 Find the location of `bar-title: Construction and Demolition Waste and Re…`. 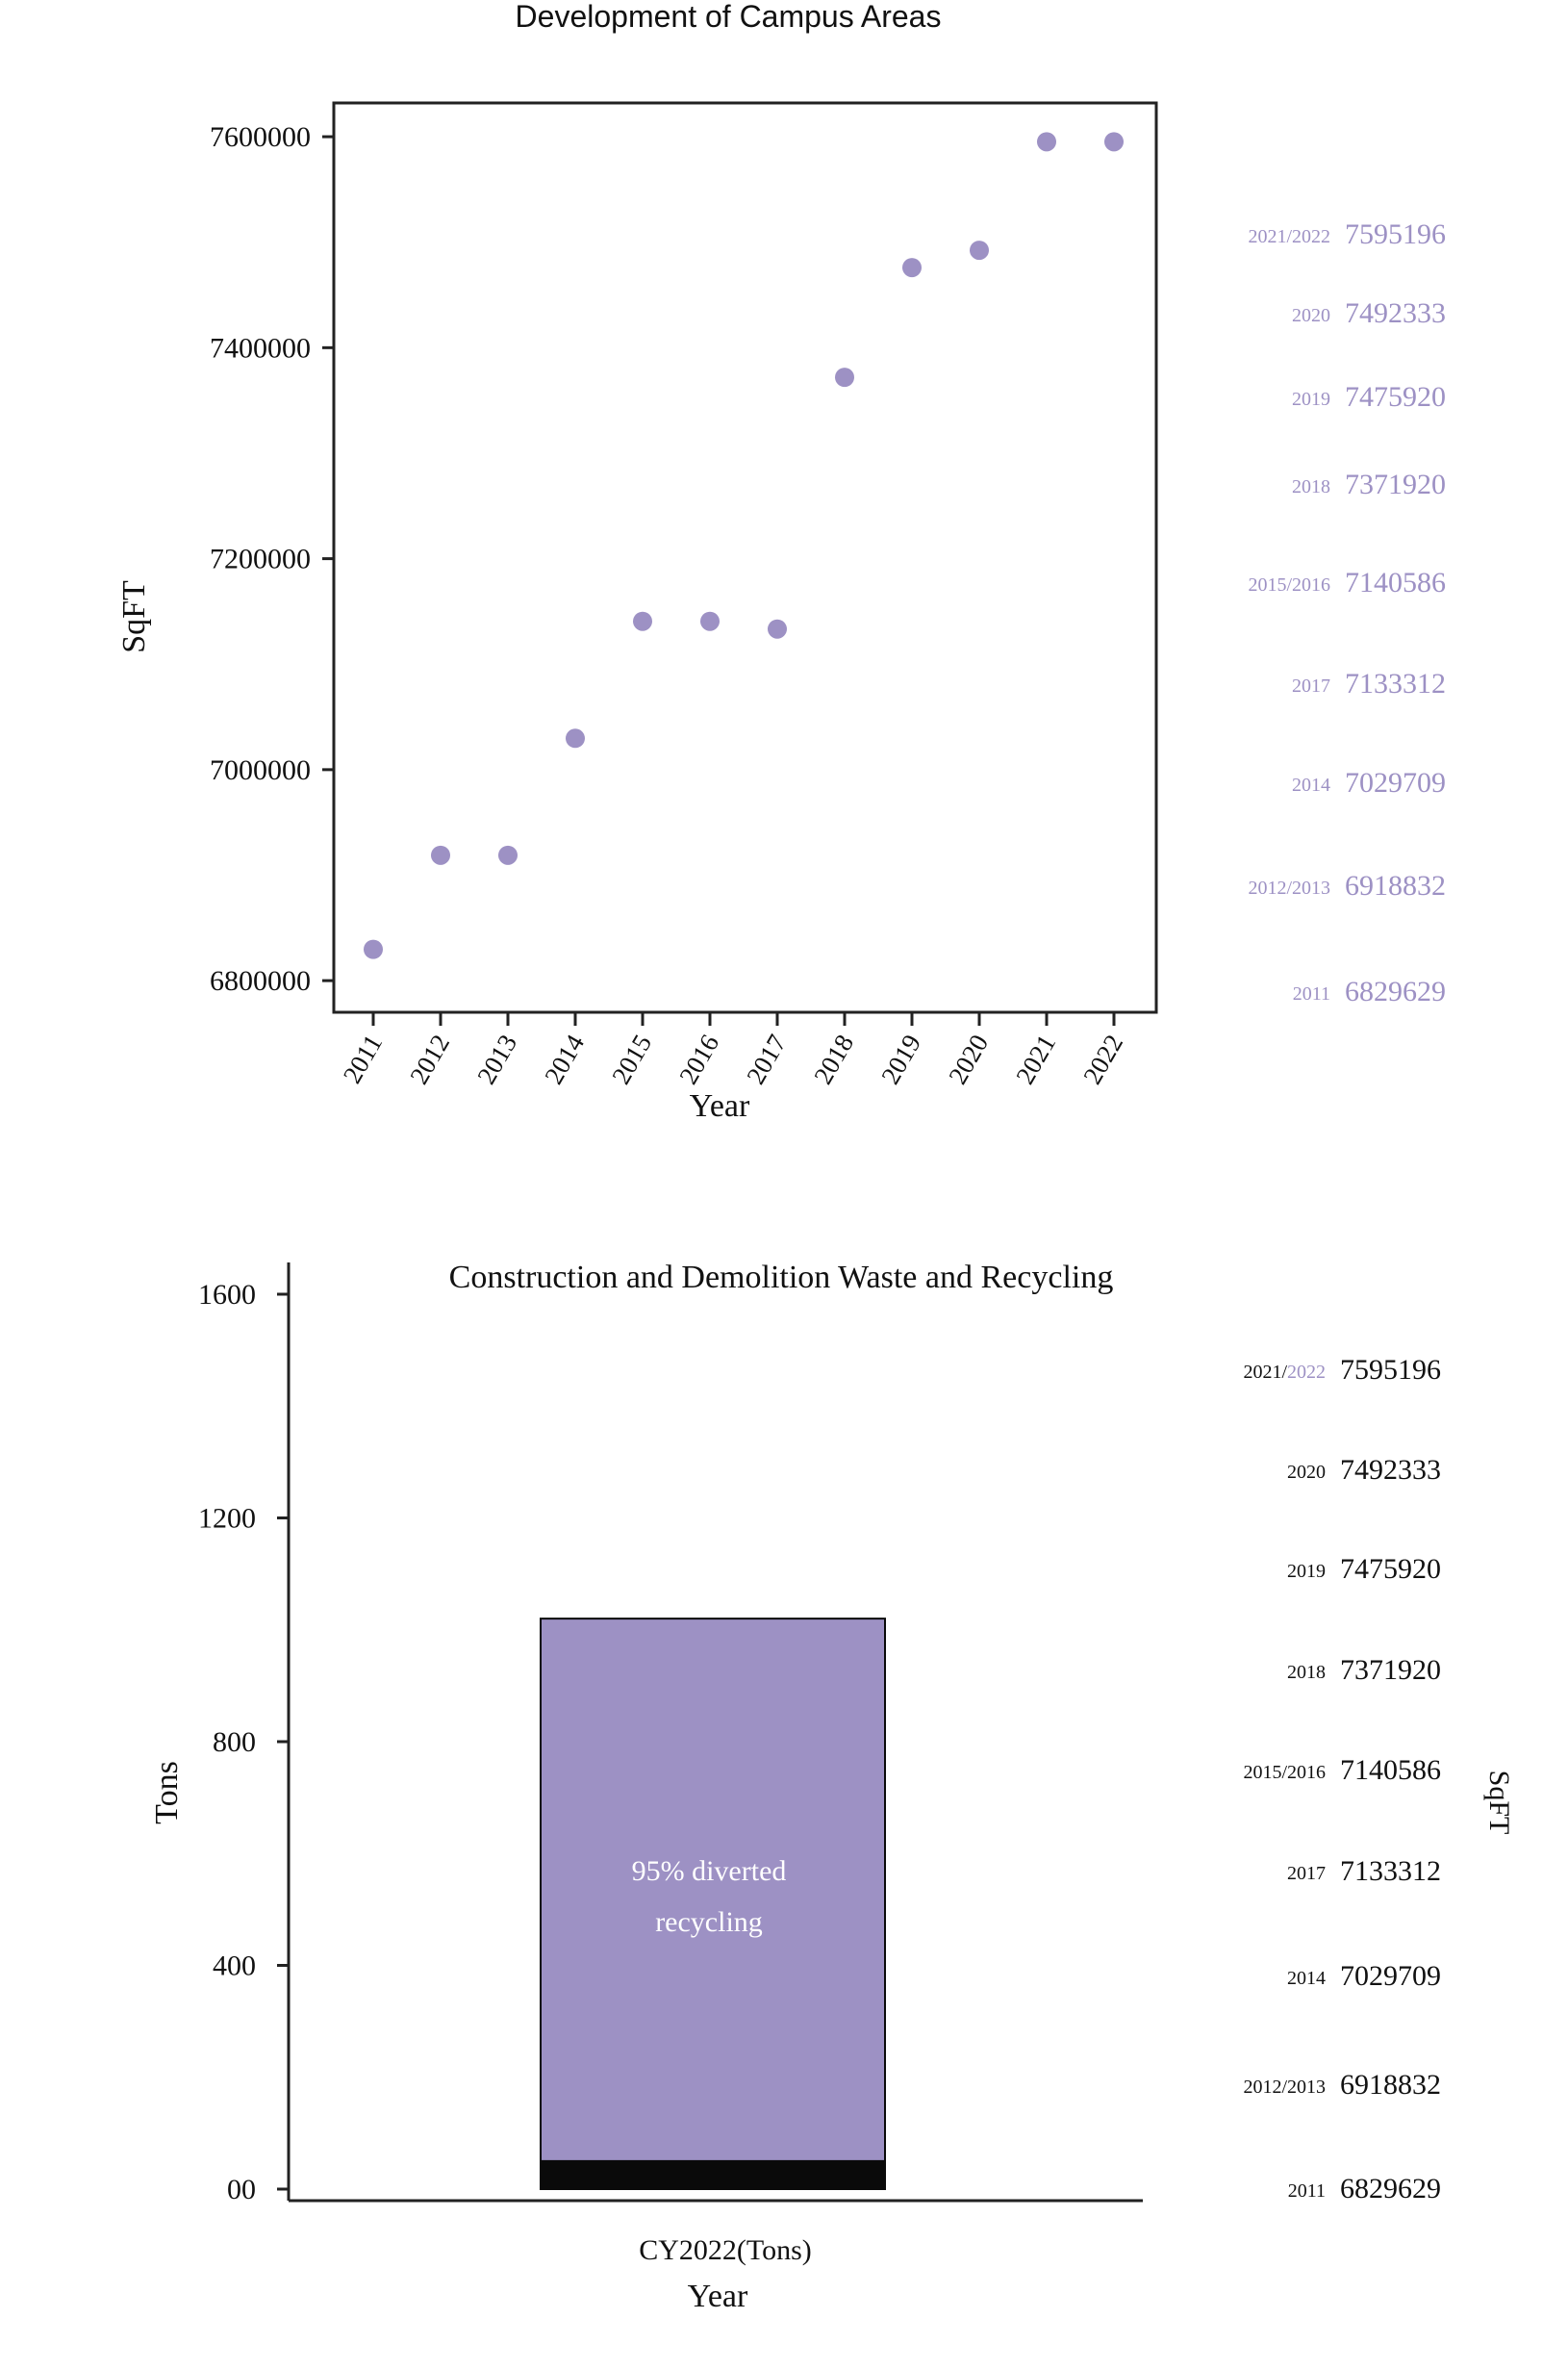

bar-title: Construction and Demolition Waste and Re… is located at coordinates (781, 1277).